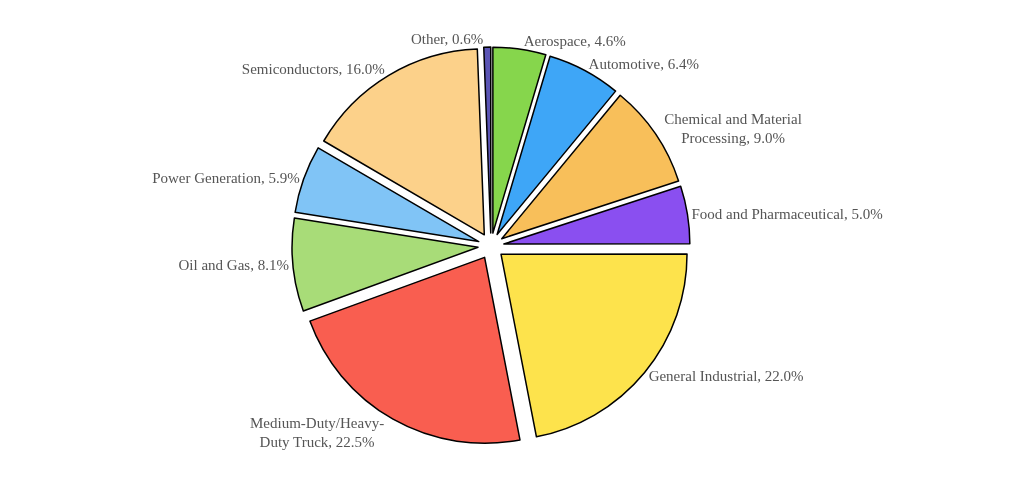 The width and height of the screenshot is (1034, 485). I want to click on slice-label: Semiconductors, 16.0%, so click(313, 69).